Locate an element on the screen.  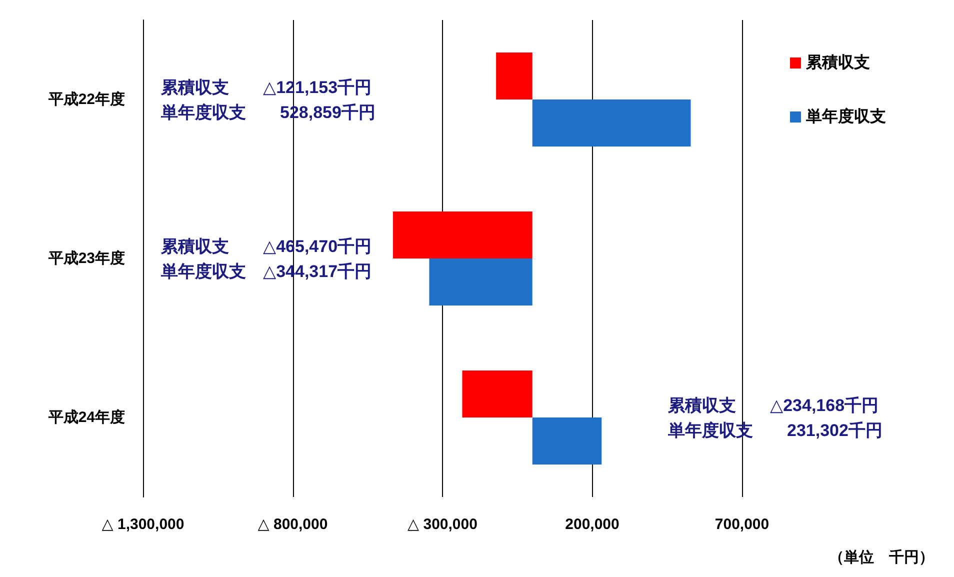
x-tick-label: △ 800,000 is located at coordinates (293, 524).